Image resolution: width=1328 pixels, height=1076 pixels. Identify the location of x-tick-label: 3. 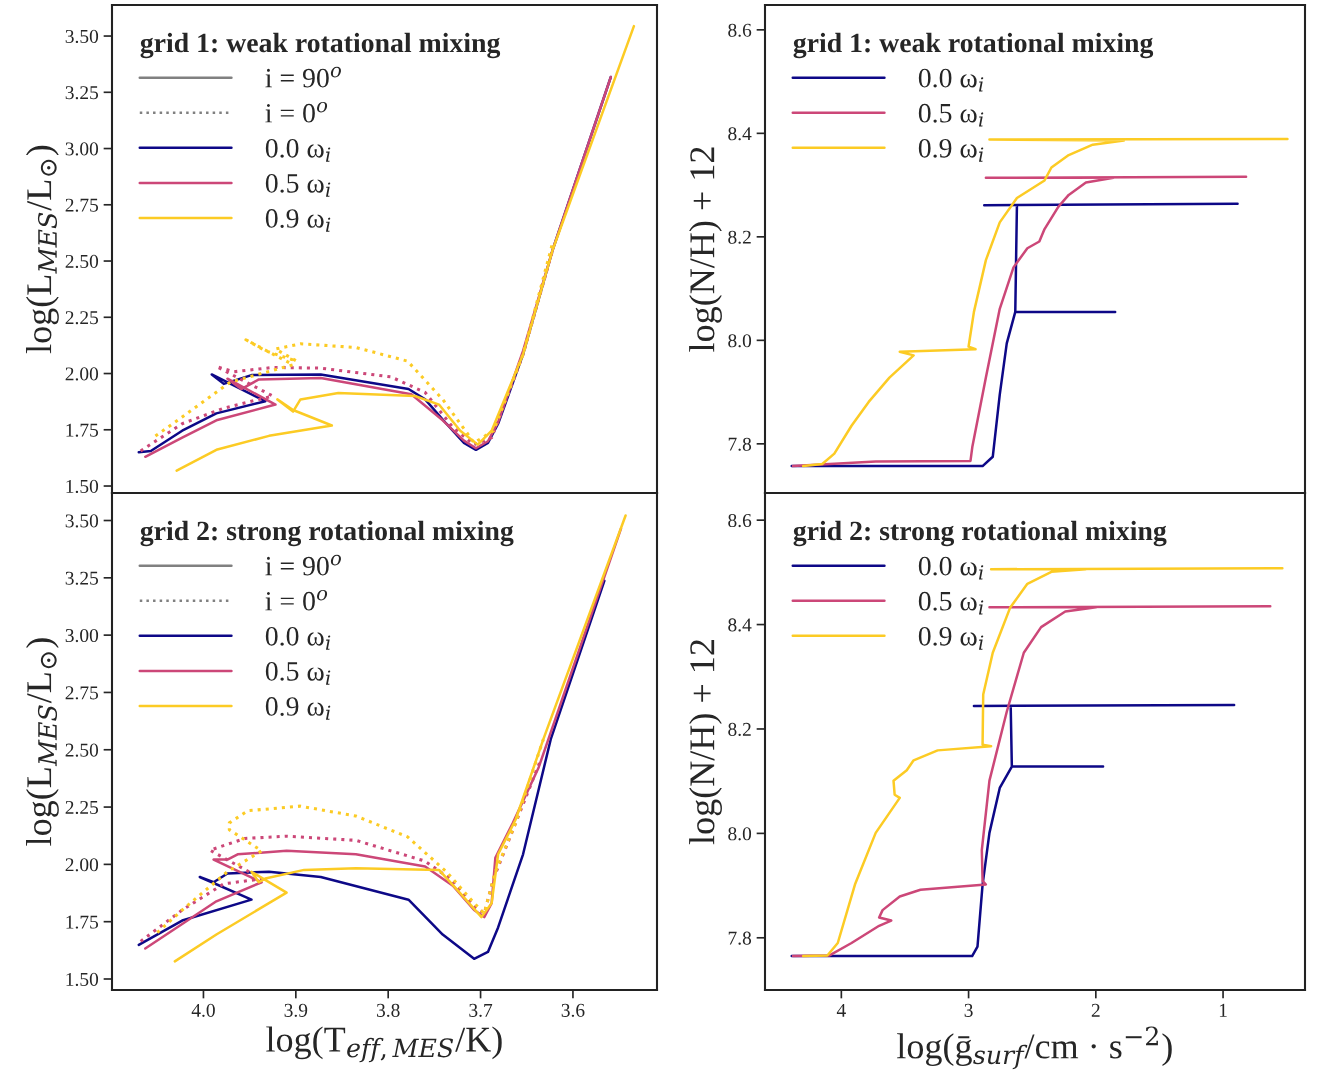
(968, 1010).